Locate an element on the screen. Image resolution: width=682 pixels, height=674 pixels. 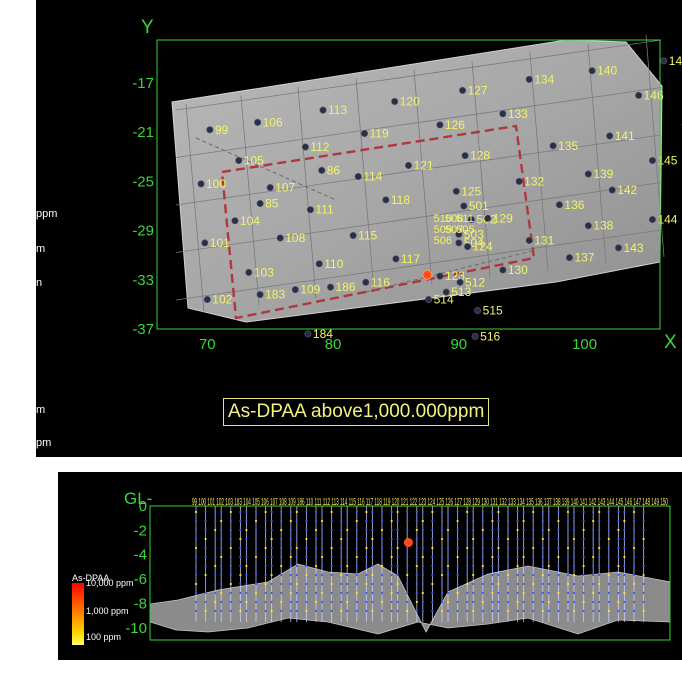
borehole-label: 127 is located at coordinates (478, 90).